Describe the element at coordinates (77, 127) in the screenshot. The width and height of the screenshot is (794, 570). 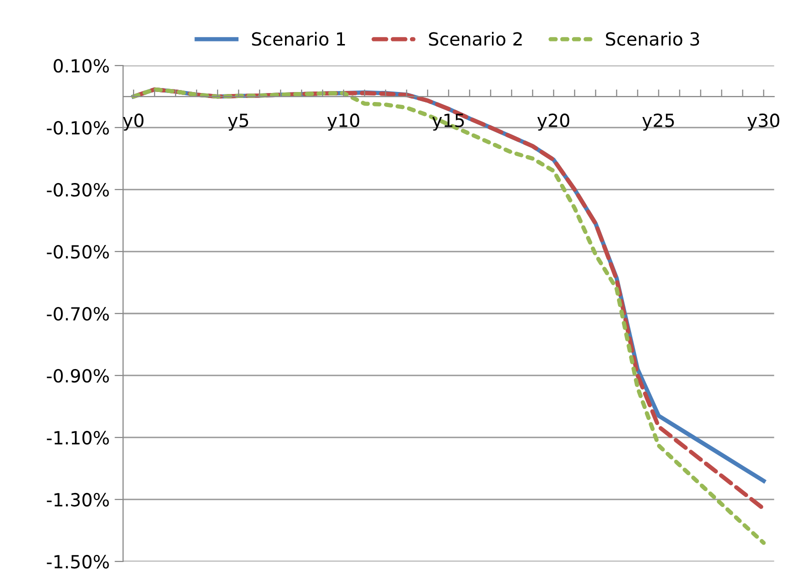
I see `y-tick-label: -0.10%` at that location.